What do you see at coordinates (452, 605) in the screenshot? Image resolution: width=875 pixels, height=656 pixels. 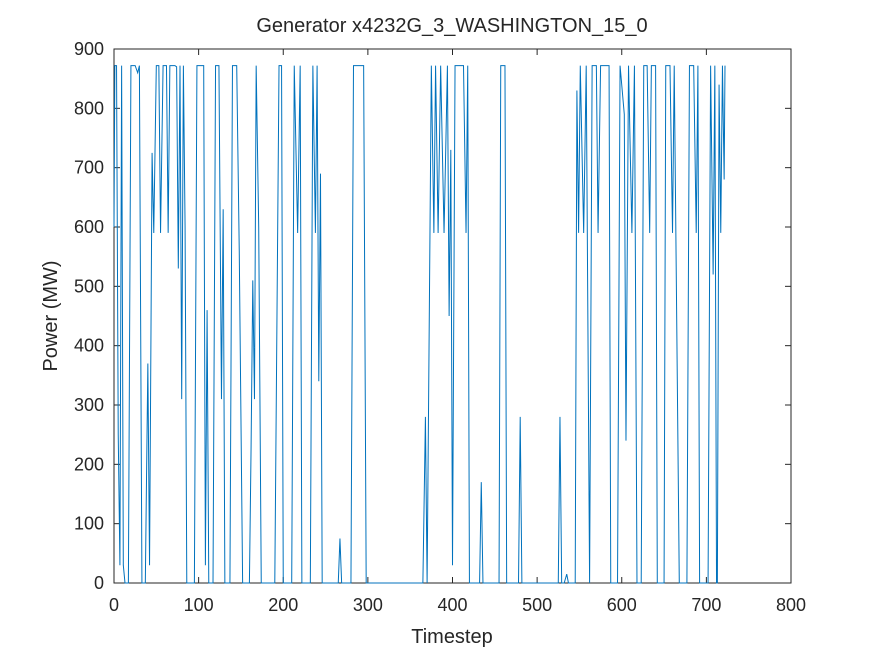 I see `x-tick-label: 400` at bounding box center [452, 605].